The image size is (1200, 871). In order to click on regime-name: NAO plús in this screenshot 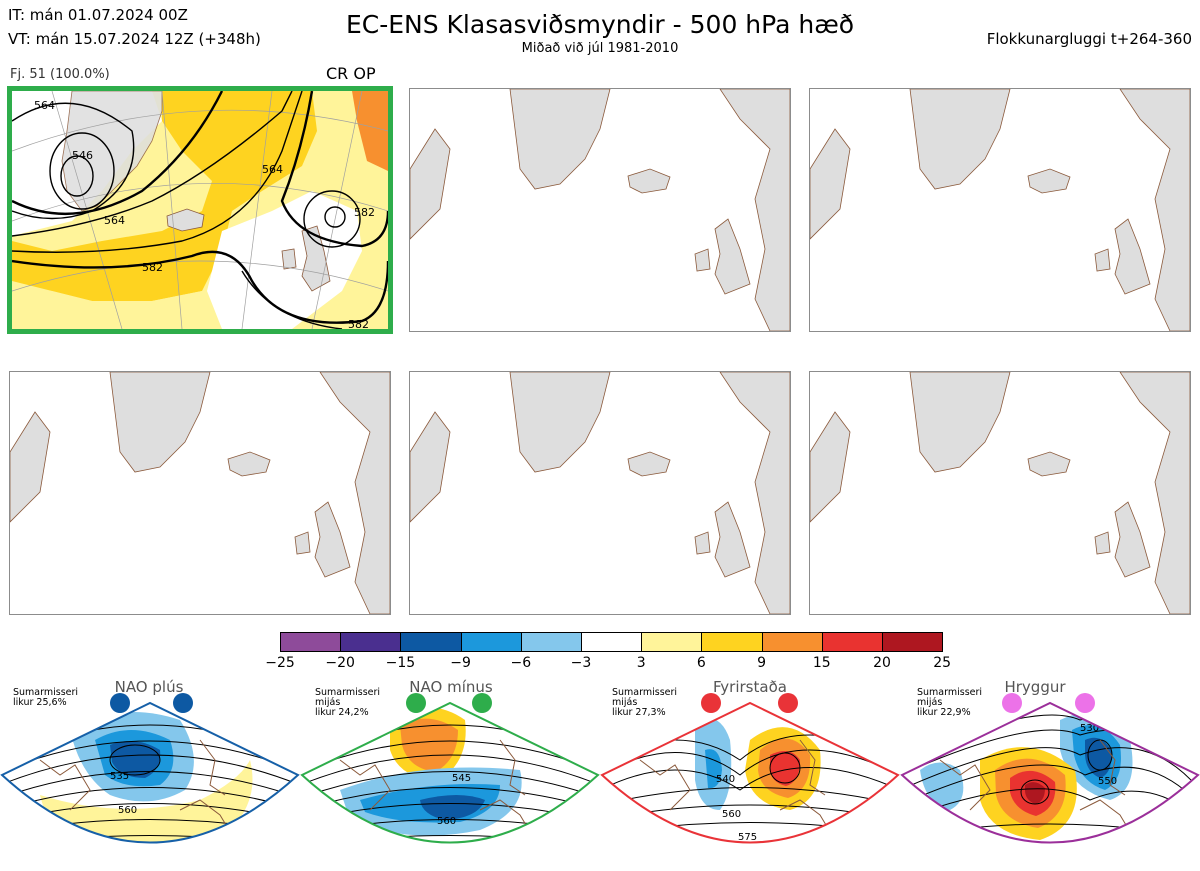, I will do `click(149, 687)`.